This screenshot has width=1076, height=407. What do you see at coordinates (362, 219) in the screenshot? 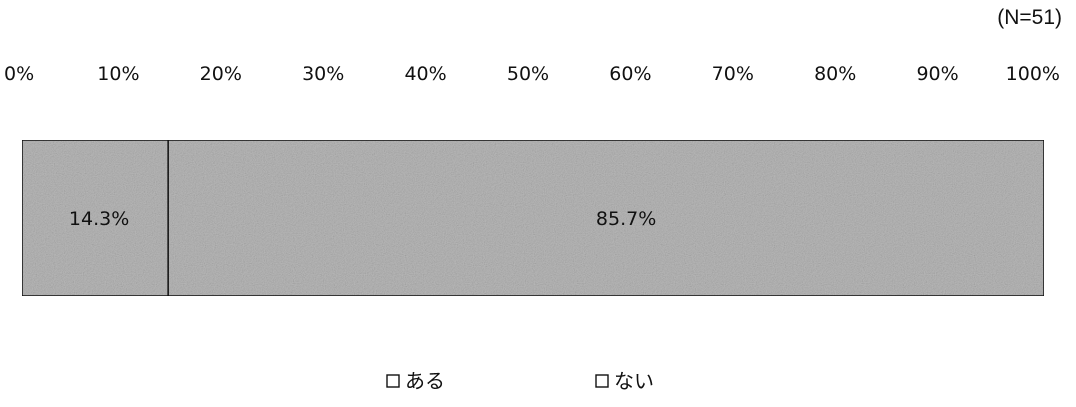
I see `data-labels: 14.3% 85.7%` at bounding box center [362, 219].